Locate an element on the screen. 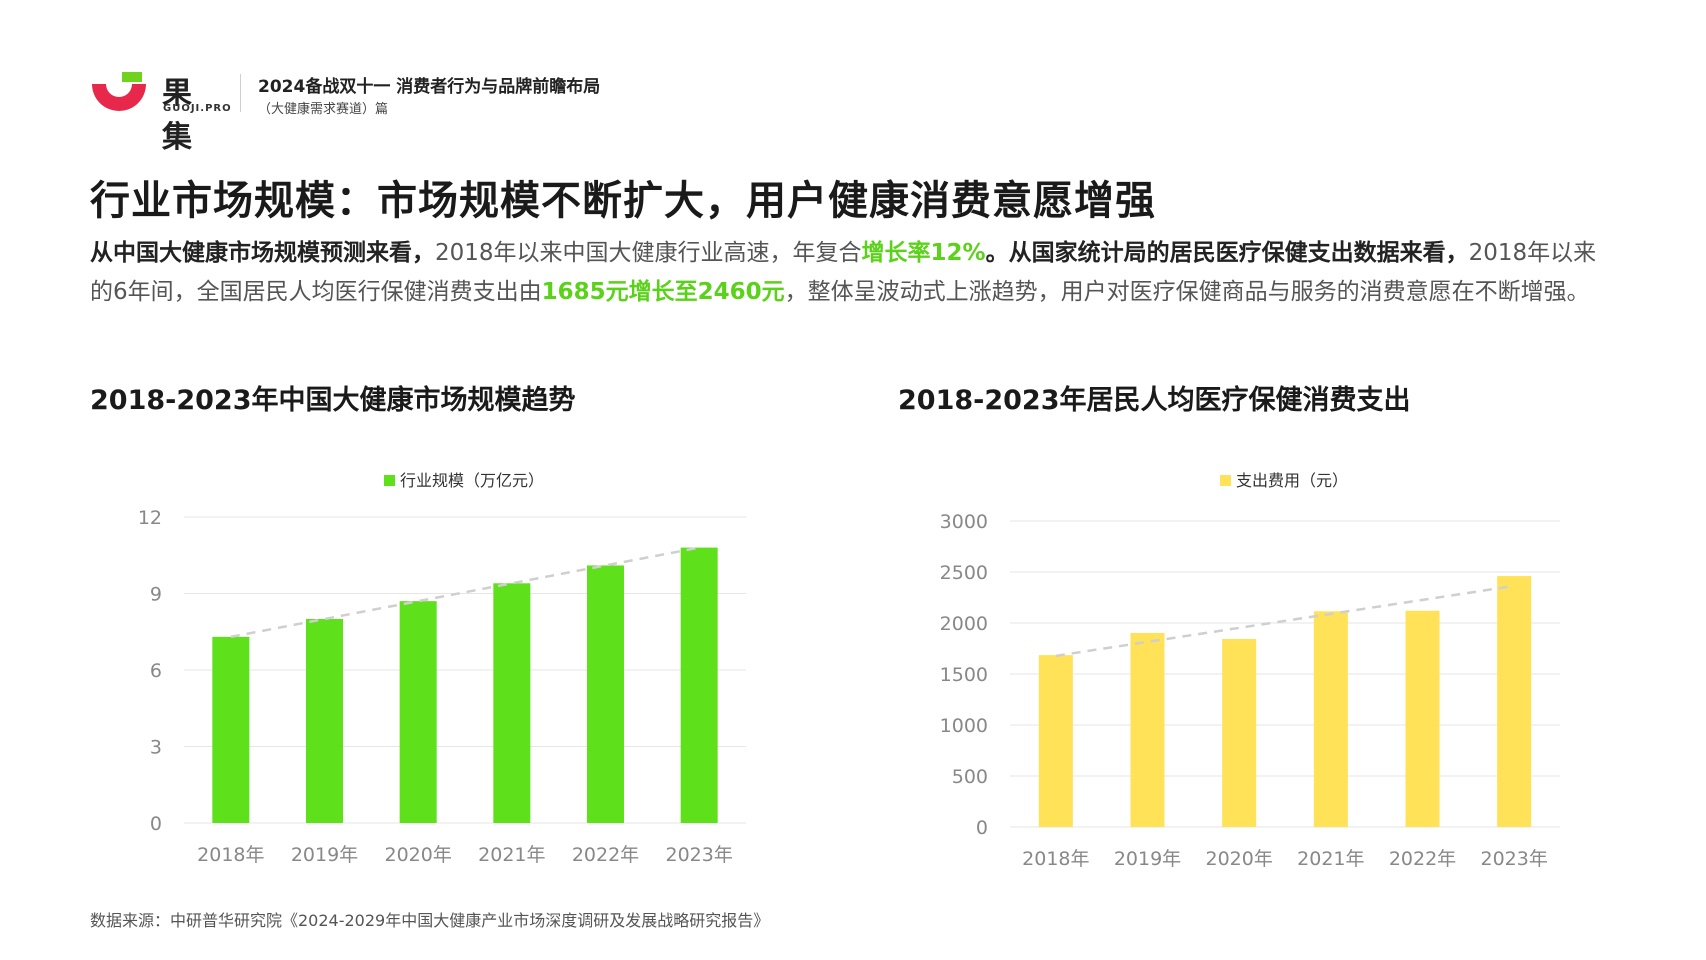  health-spending-ytick-label: 3000 is located at coordinates (964, 522).